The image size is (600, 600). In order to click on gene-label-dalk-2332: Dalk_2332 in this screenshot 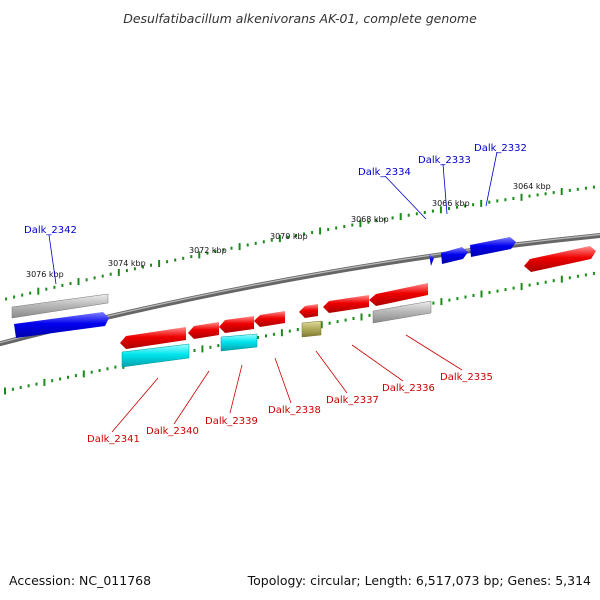, I will do `click(500, 148)`.